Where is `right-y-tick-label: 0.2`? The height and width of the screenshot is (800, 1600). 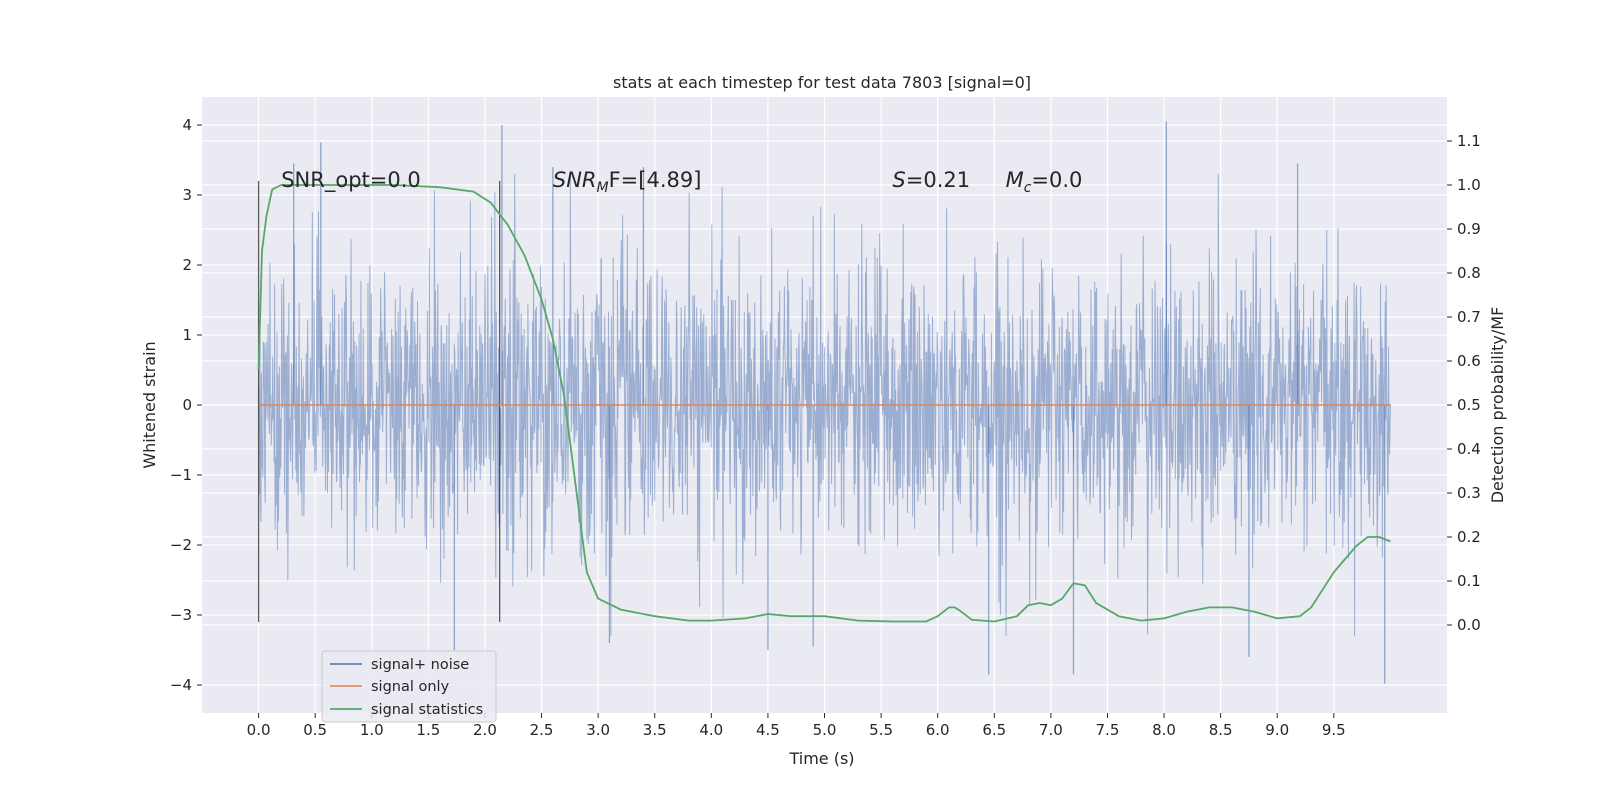 right-y-tick-label: 0.2 is located at coordinates (1469, 537).